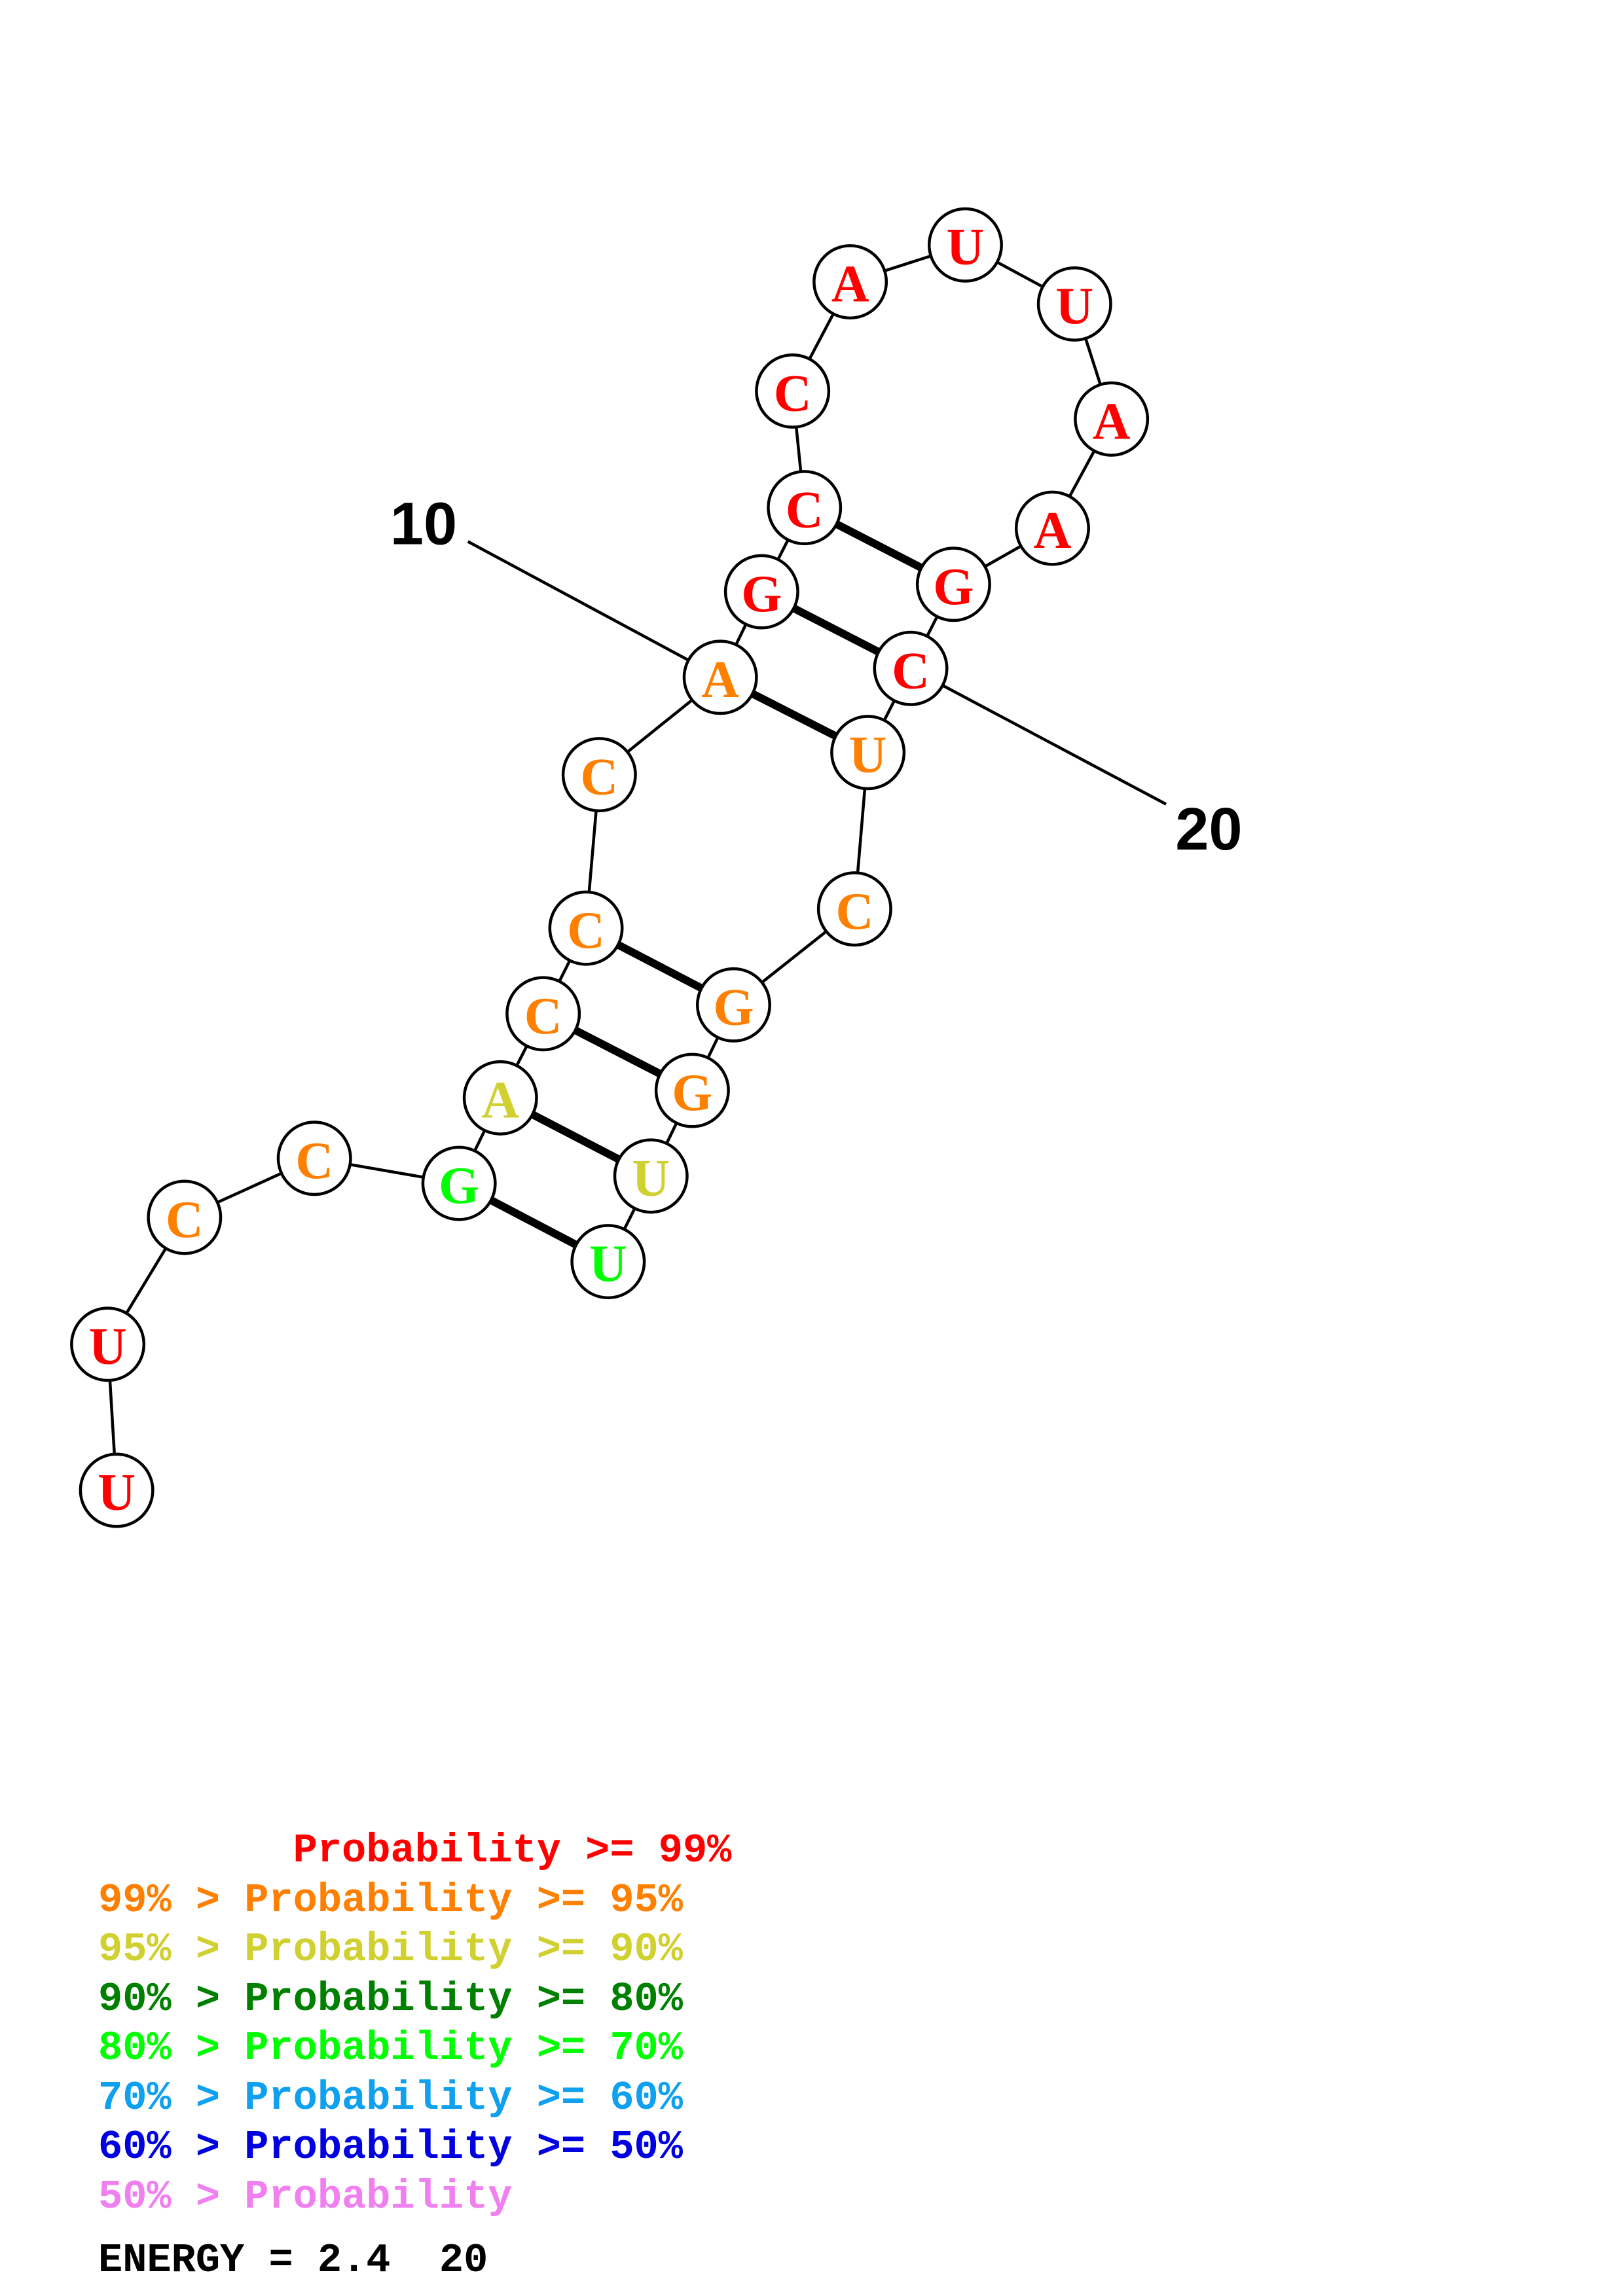 This screenshot has width=1623, height=2296. I want to click on nucleotide-26: U, so click(608, 1262).